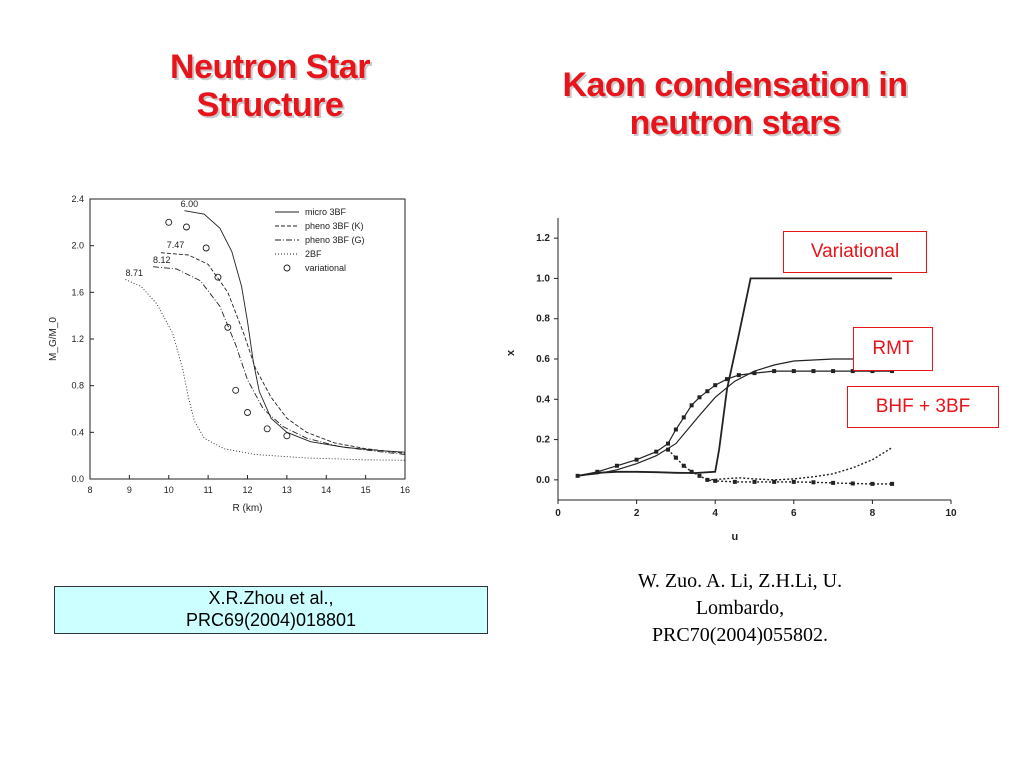 This screenshot has width=1024, height=768. I want to click on x-tick-label: 0, so click(558, 513).